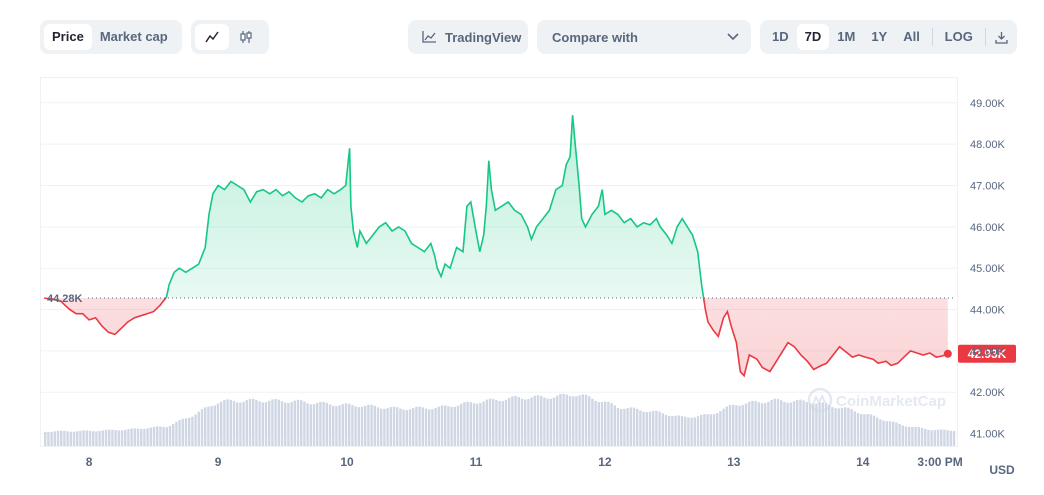  What do you see at coordinates (891, 401) in the screenshot?
I see `watermark-text: CoinMarketCap` at bounding box center [891, 401].